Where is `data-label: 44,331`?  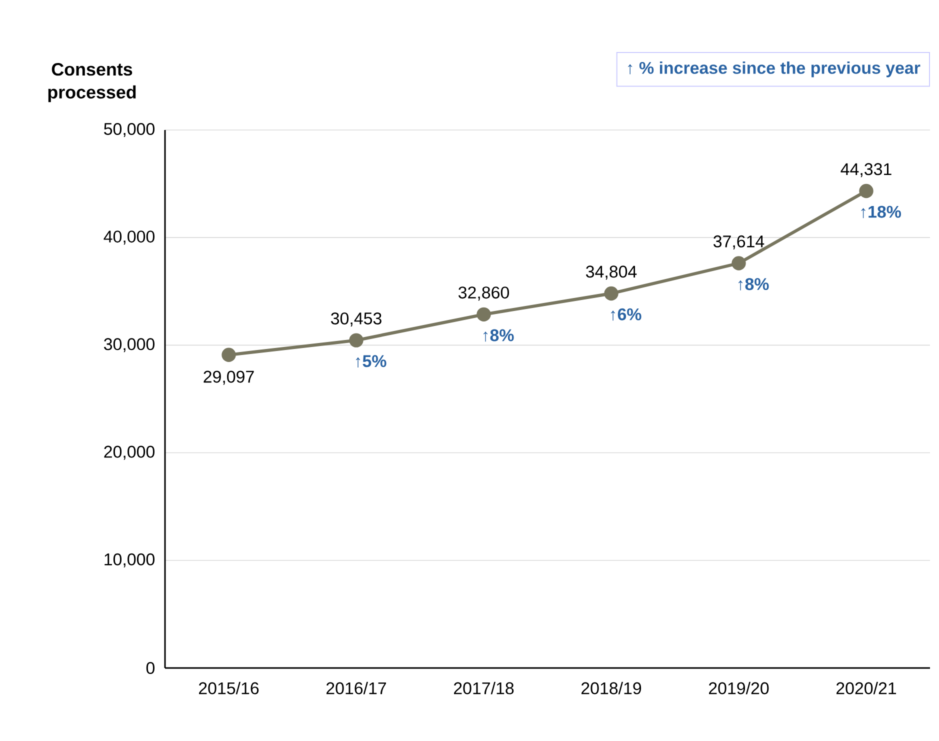 data-label: 44,331 is located at coordinates (866, 170).